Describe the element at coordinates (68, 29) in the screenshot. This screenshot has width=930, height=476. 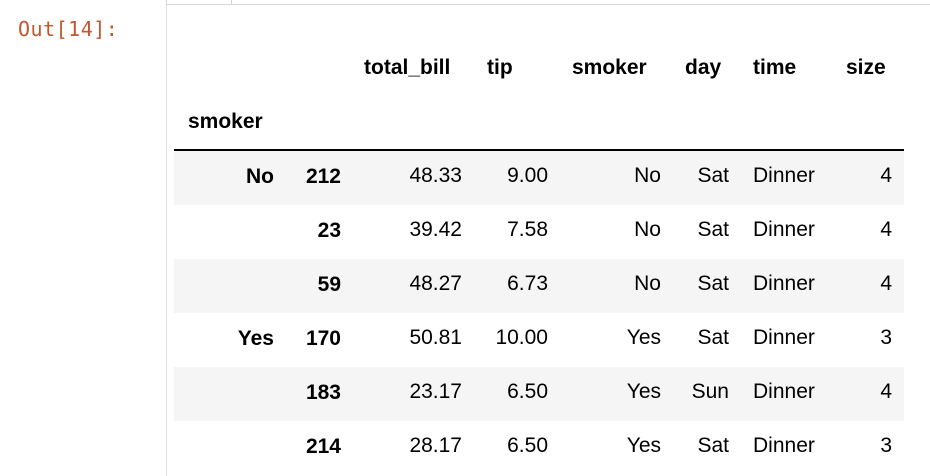
I see `output-prompt: Out[14]:` at that location.